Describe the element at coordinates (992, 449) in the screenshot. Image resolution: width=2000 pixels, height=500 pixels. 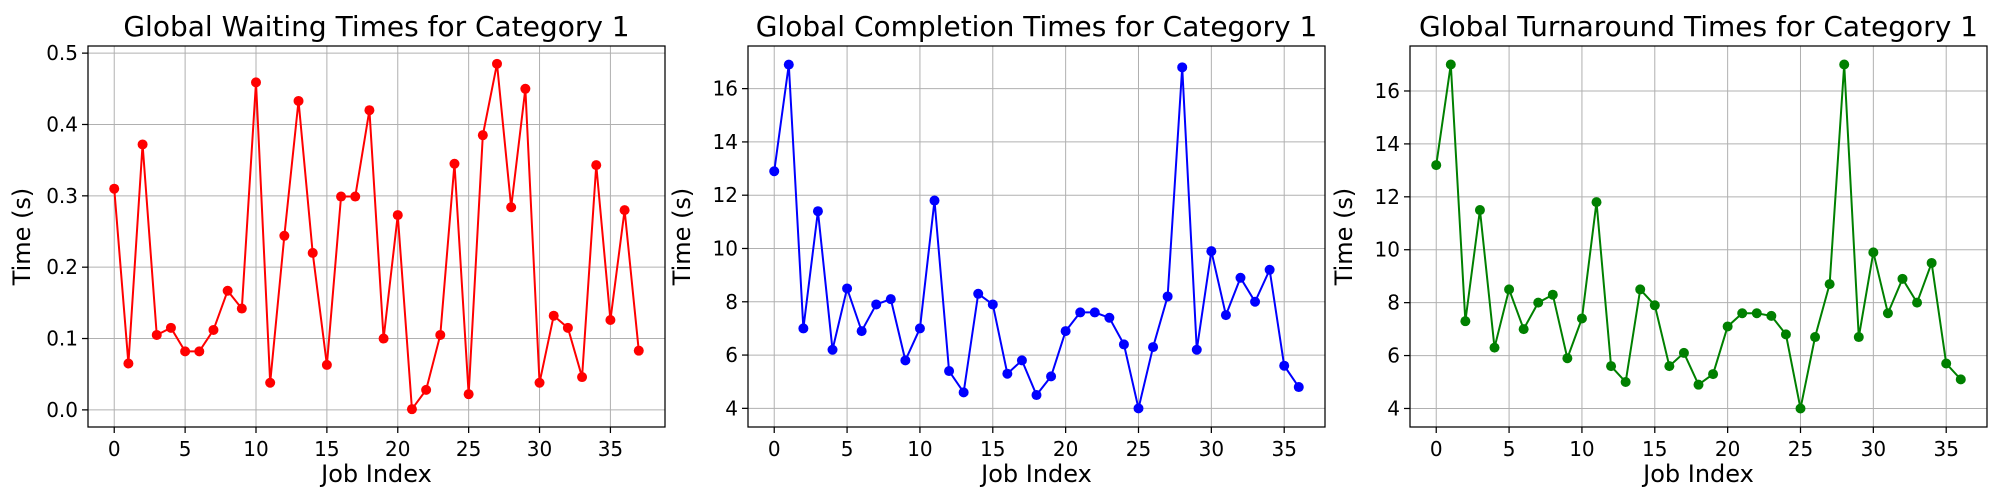
I see `x-tick-label: 15` at that location.